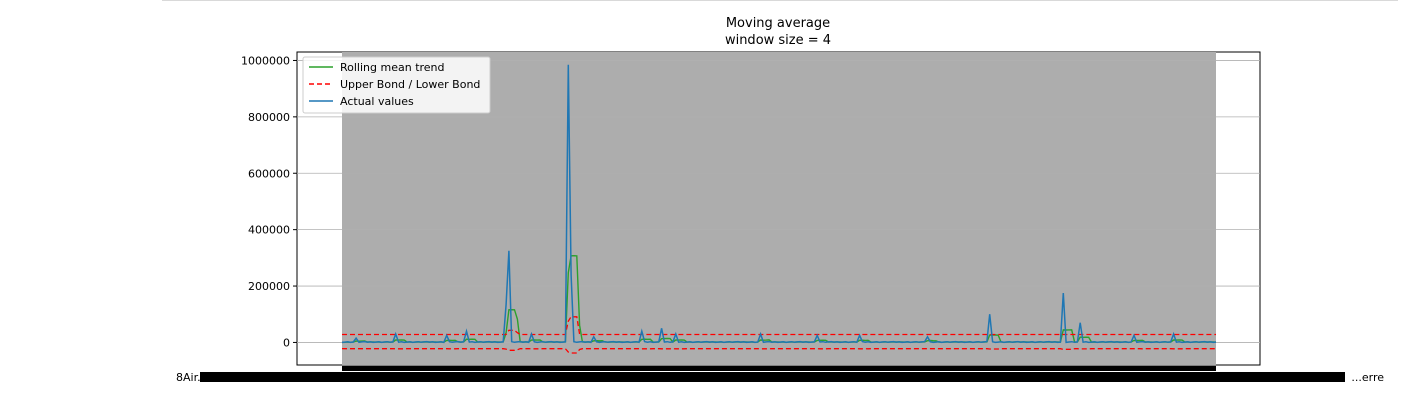 This screenshot has width=1422, height=414. Describe the element at coordinates (778, 350) in the screenshot. I see `series-lower-bound` at that location.